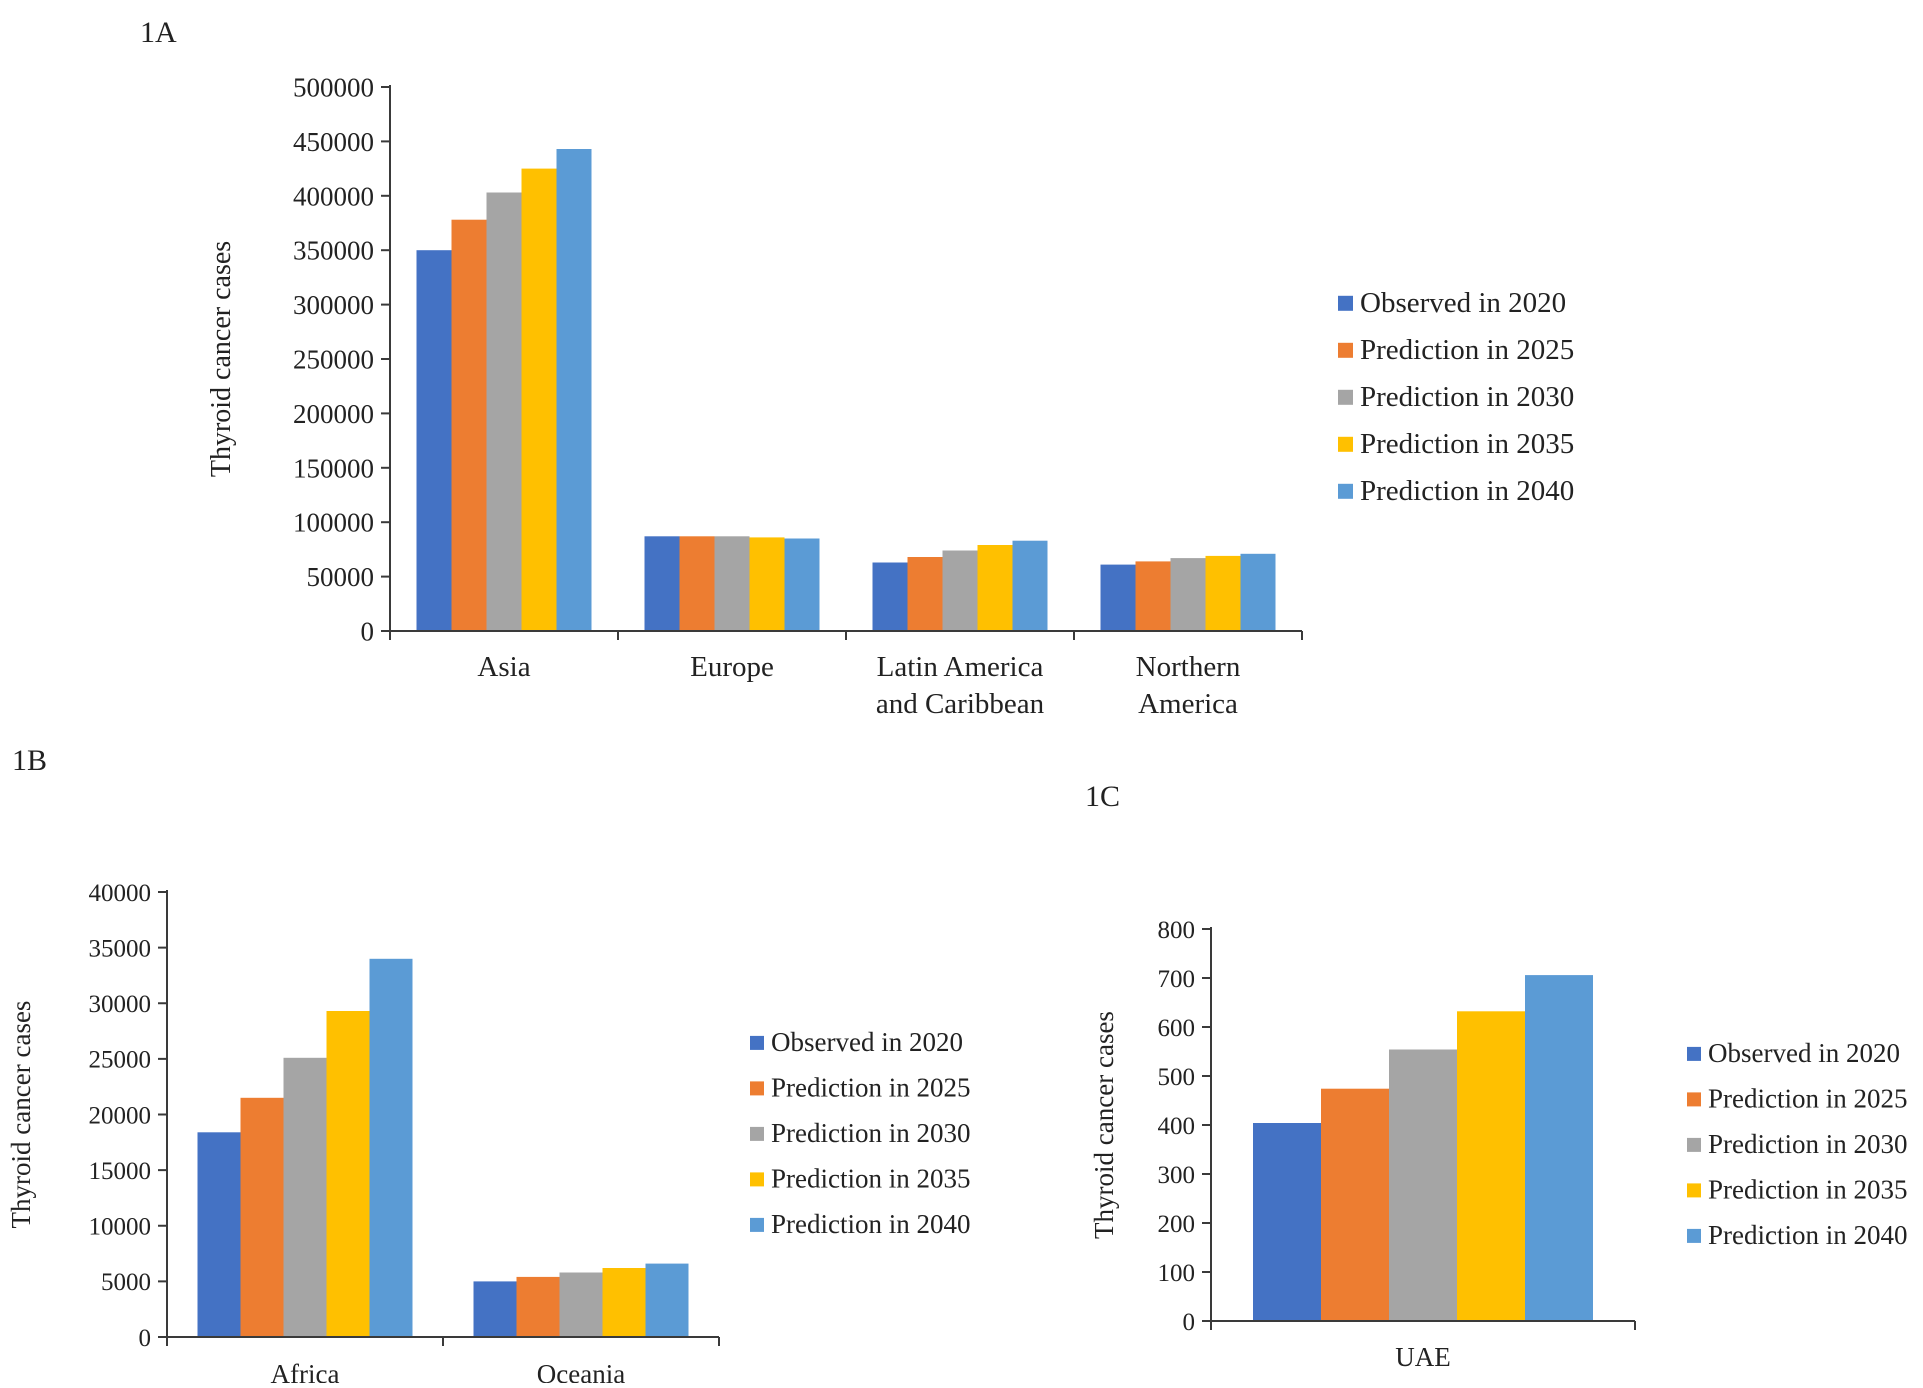  What do you see at coordinates (120, 948) in the screenshot?
I see `y-tick-label: 35000` at bounding box center [120, 948].